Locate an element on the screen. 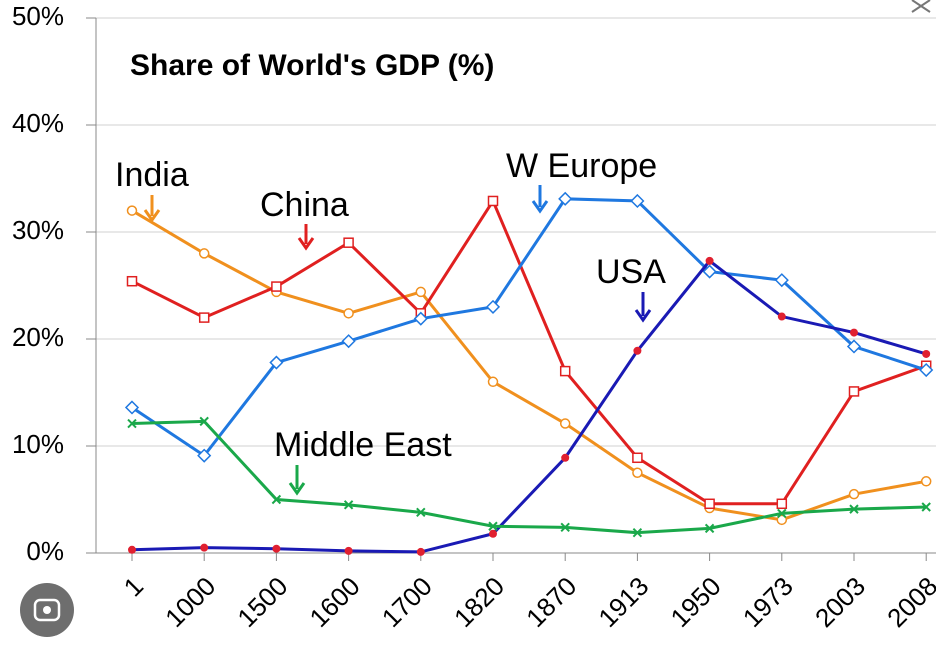 The height and width of the screenshot is (667, 936). series-label: India is located at coordinates (152, 175).